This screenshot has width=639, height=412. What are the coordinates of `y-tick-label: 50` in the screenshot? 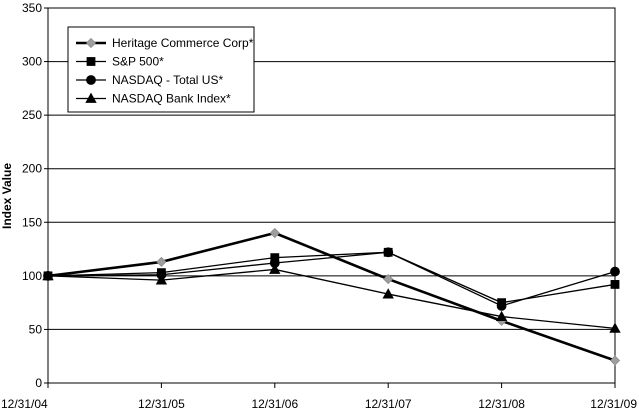 It's located at (36, 329).